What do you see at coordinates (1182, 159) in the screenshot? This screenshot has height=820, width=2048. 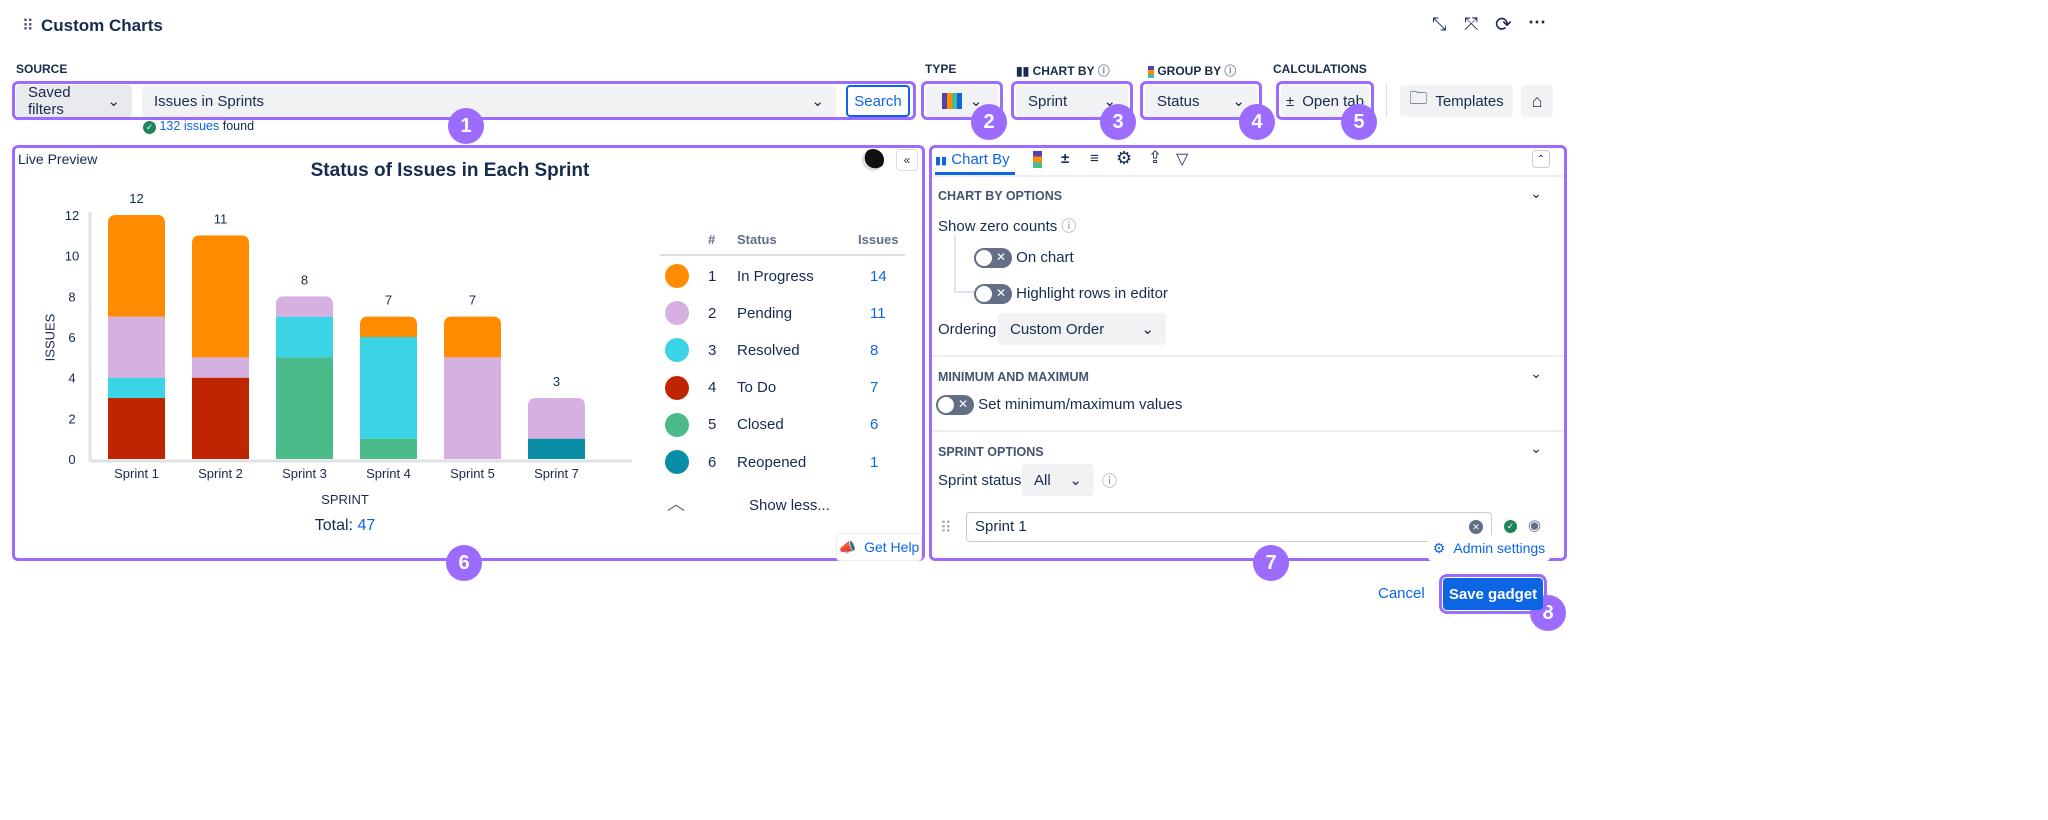 I see `tab-filter-icon: ▽` at bounding box center [1182, 159].